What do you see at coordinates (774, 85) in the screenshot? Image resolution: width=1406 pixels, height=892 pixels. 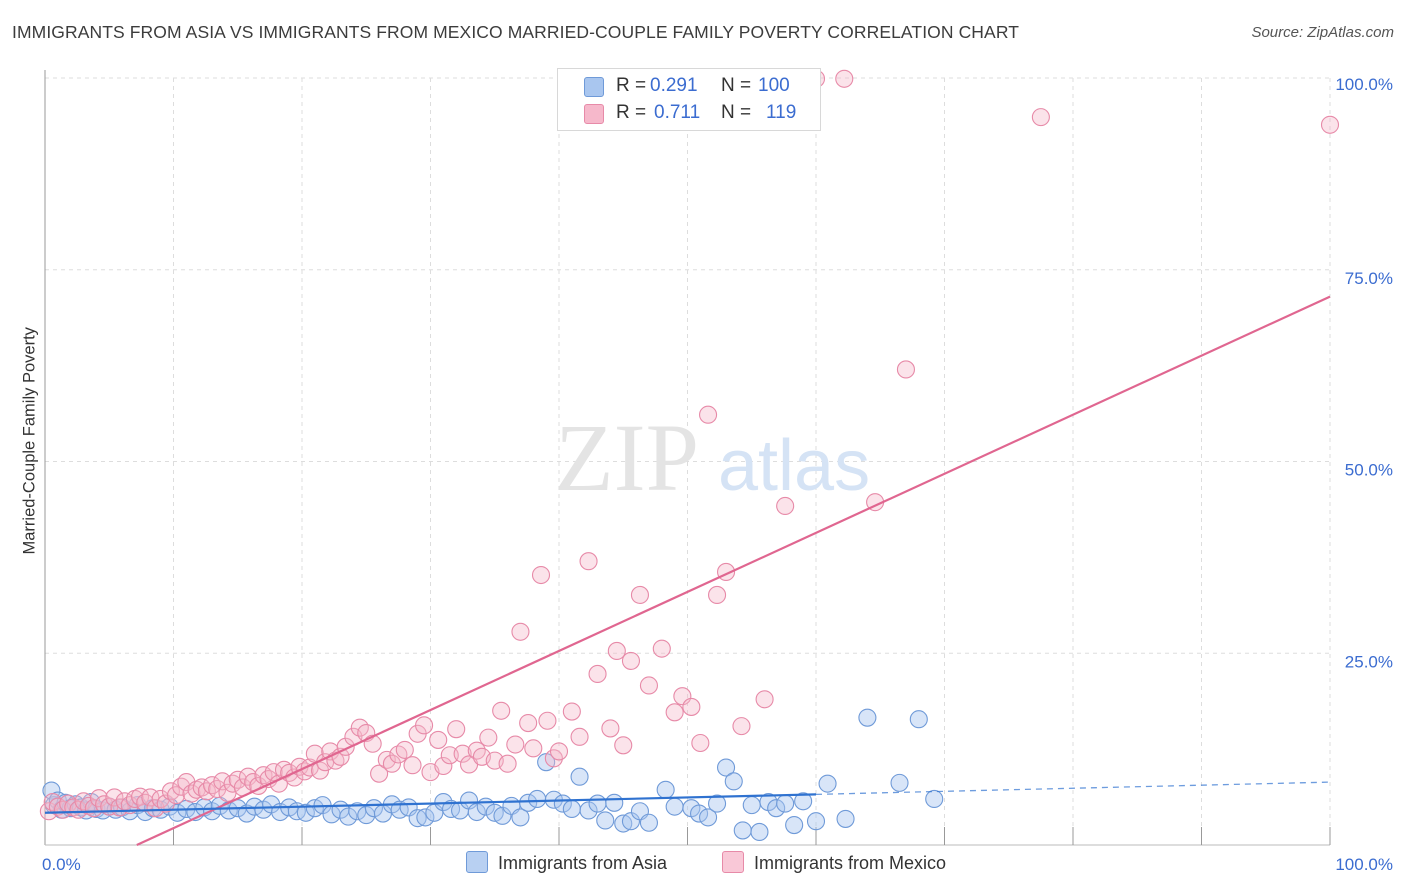 I see `legend-n-value: 100` at bounding box center [774, 85].